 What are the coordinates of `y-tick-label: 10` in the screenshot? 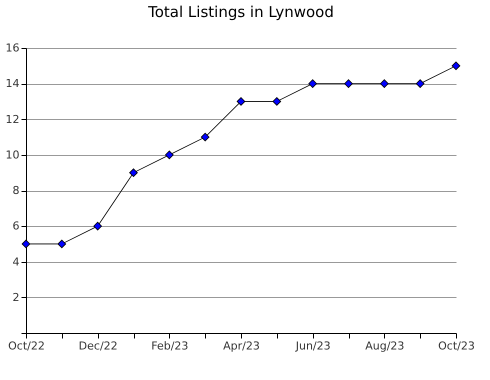 It's located at (13, 155).